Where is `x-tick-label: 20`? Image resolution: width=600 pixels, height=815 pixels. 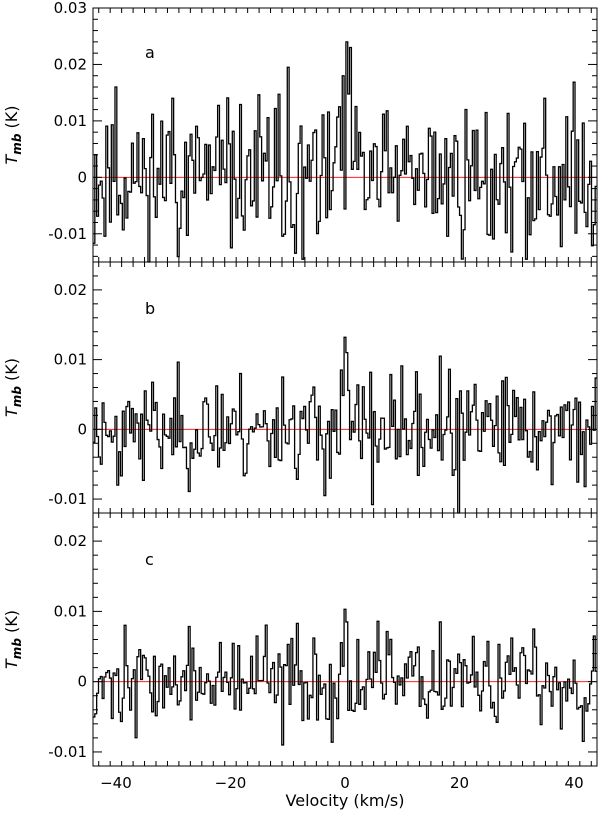 x-tick-label: 20 is located at coordinates (459, 783).